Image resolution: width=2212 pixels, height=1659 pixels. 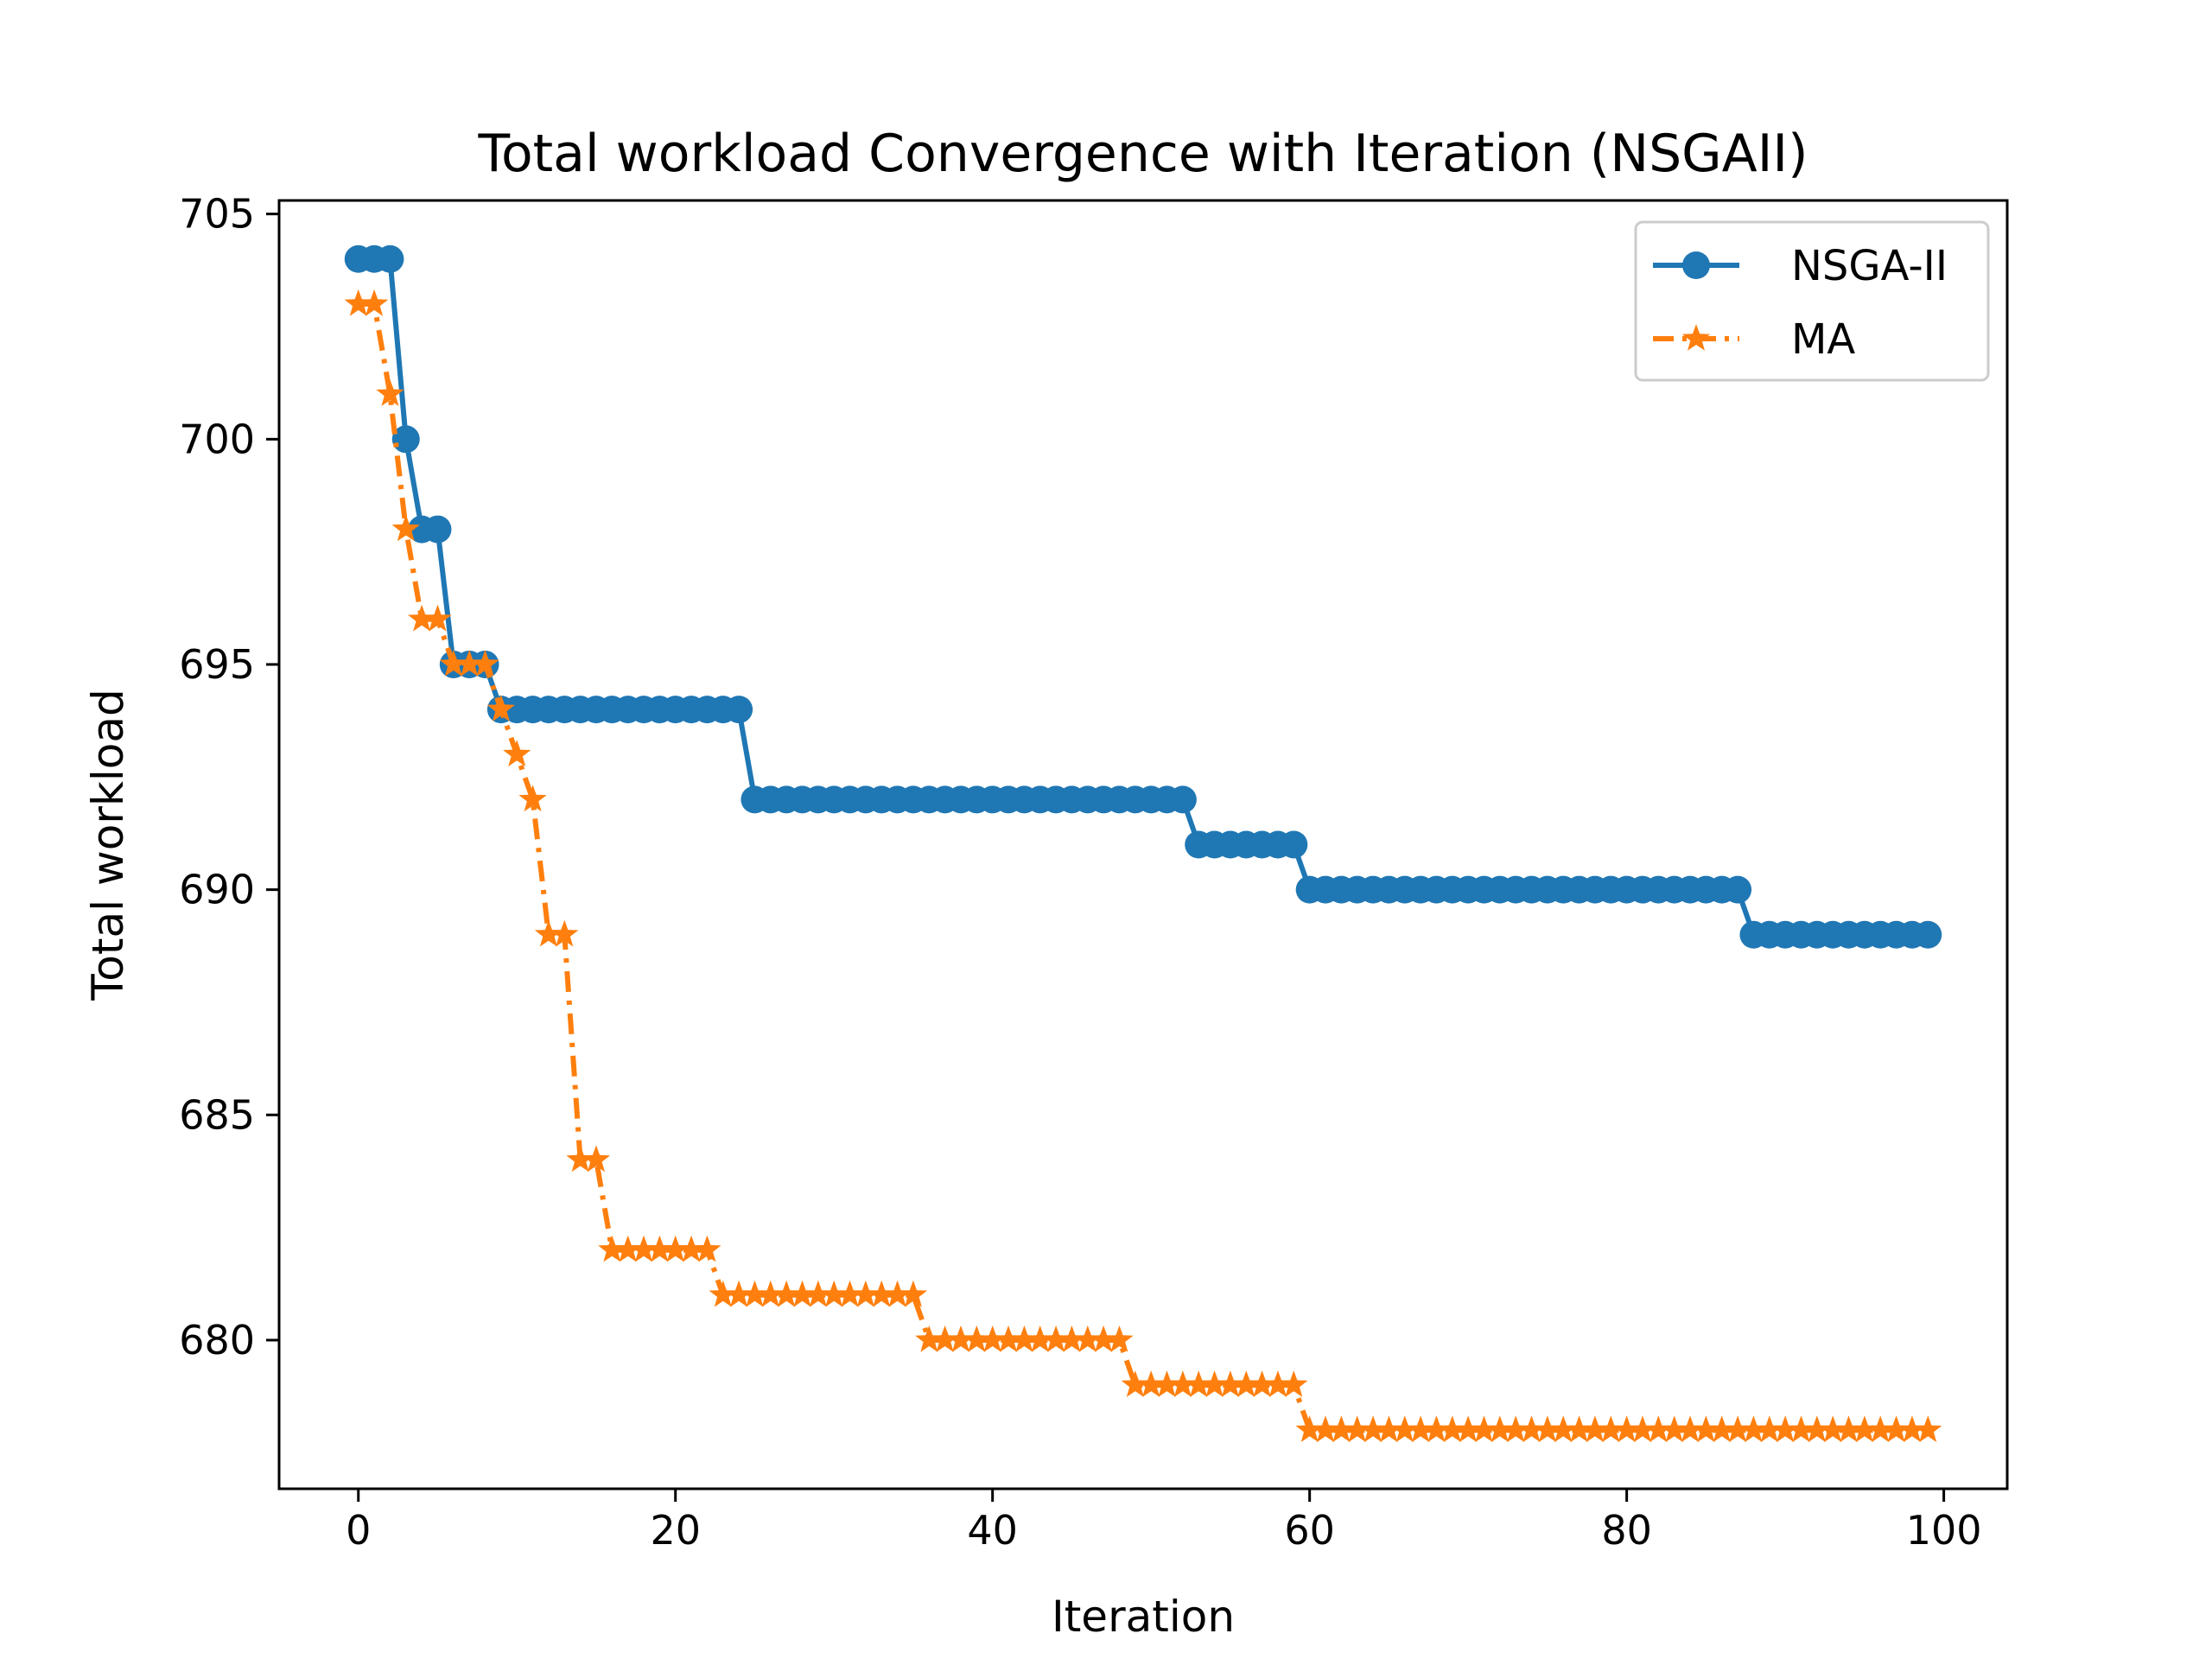 I want to click on x-tick-label: 40, so click(x=992, y=1530).